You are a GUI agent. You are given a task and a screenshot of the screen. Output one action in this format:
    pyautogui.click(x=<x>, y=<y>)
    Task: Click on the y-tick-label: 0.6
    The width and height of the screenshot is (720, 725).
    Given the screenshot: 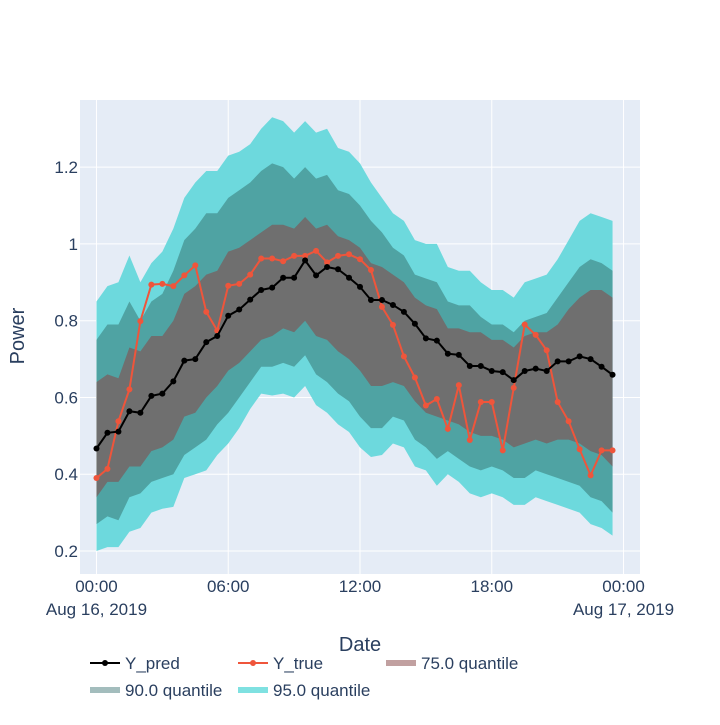 What is the action you would take?
    pyautogui.click(x=66, y=397)
    